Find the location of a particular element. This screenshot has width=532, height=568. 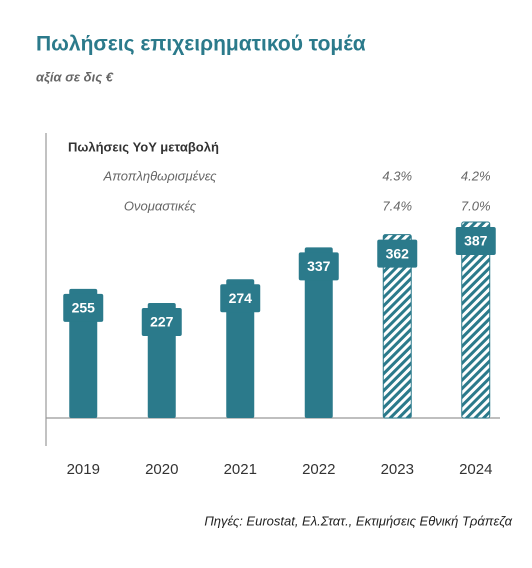

value-label: 362 is located at coordinates (398, 253).